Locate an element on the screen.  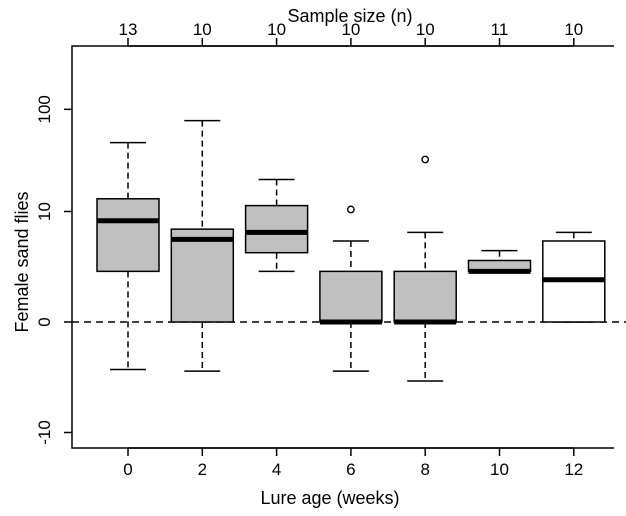
y-tick-label: 100 is located at coordinates (44, 109).